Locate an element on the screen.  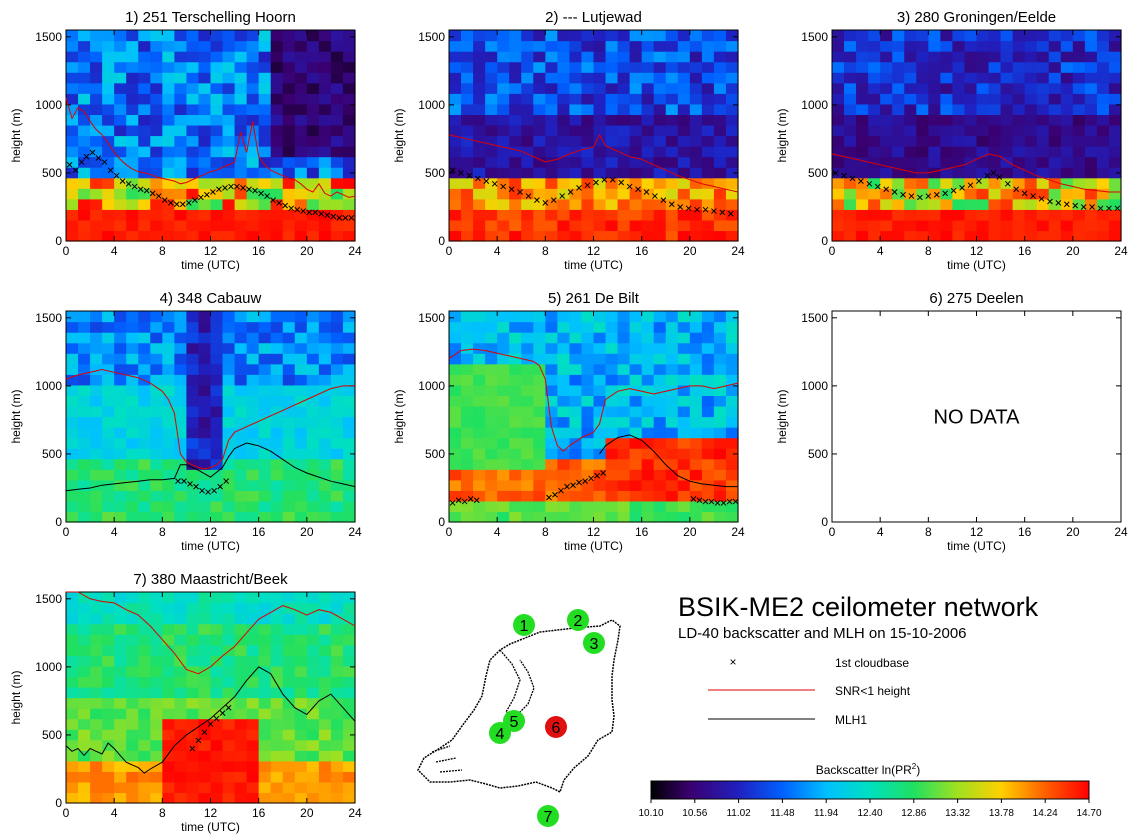
y-tick-label: 1500 is located at coordinates (431, 318).